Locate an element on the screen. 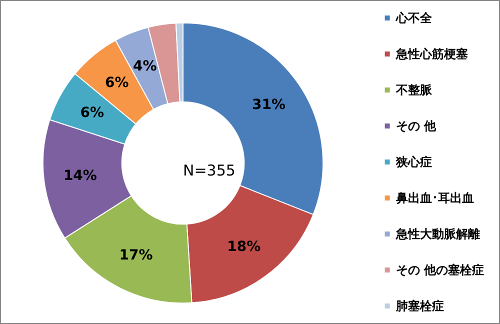  legend-label: 狭心症 is located at coordinates (413, 162).